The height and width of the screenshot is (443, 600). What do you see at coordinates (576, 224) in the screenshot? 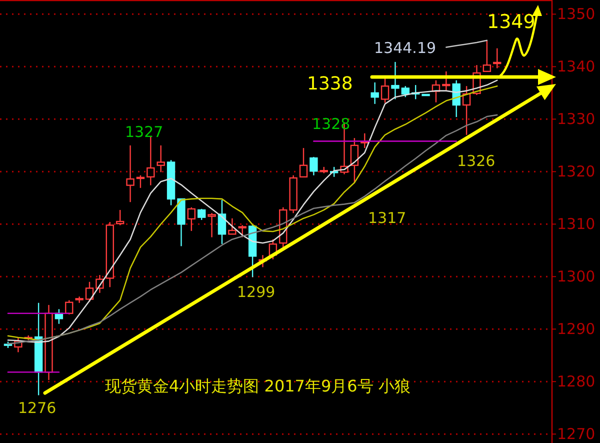
I see `y-tick-label: 1310` at bounding box center [576, 224].